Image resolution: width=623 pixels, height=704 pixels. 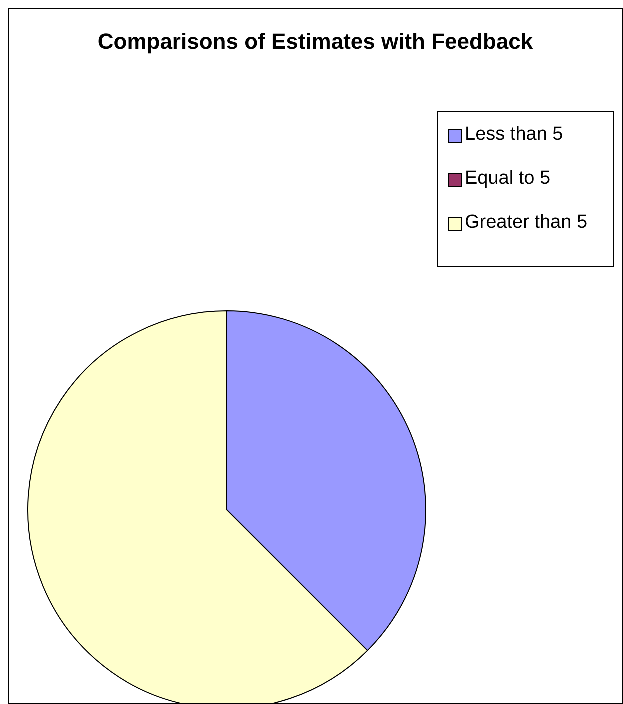 What do you see at coordinates (514, 135) in the screenshot?
I see `legend-label: Less than 5` at bounding box center [514, 135].